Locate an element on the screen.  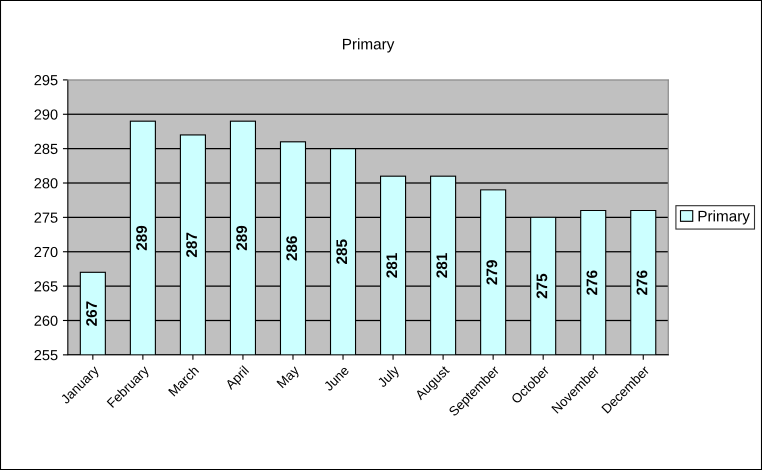
data-label: 279 is located at coordinates (492, 272).